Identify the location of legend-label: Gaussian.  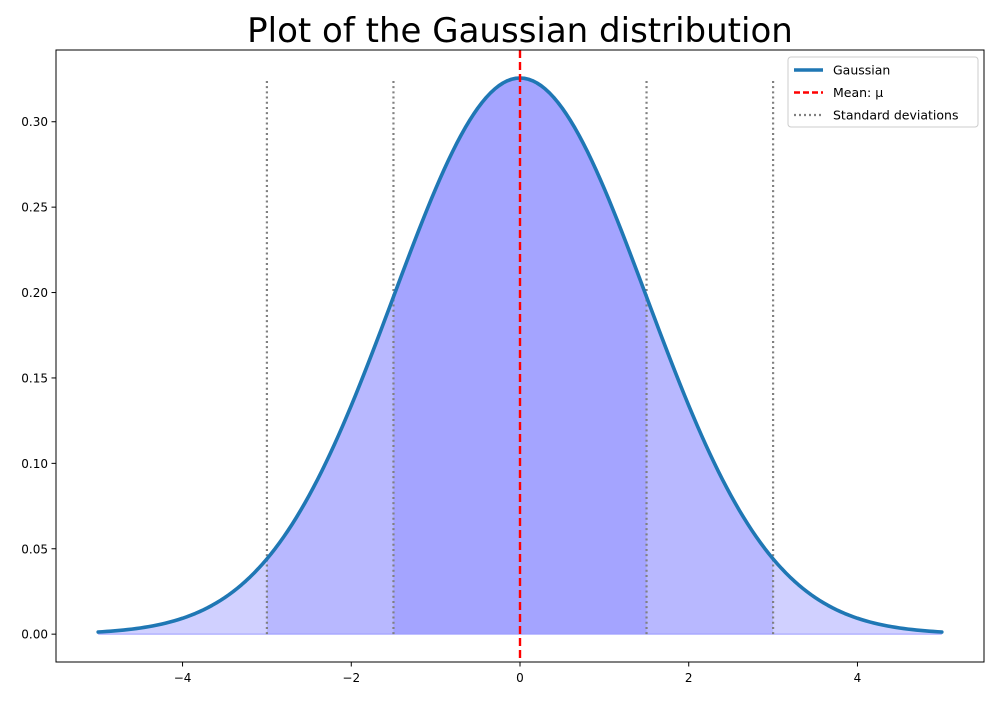
(861, 70).